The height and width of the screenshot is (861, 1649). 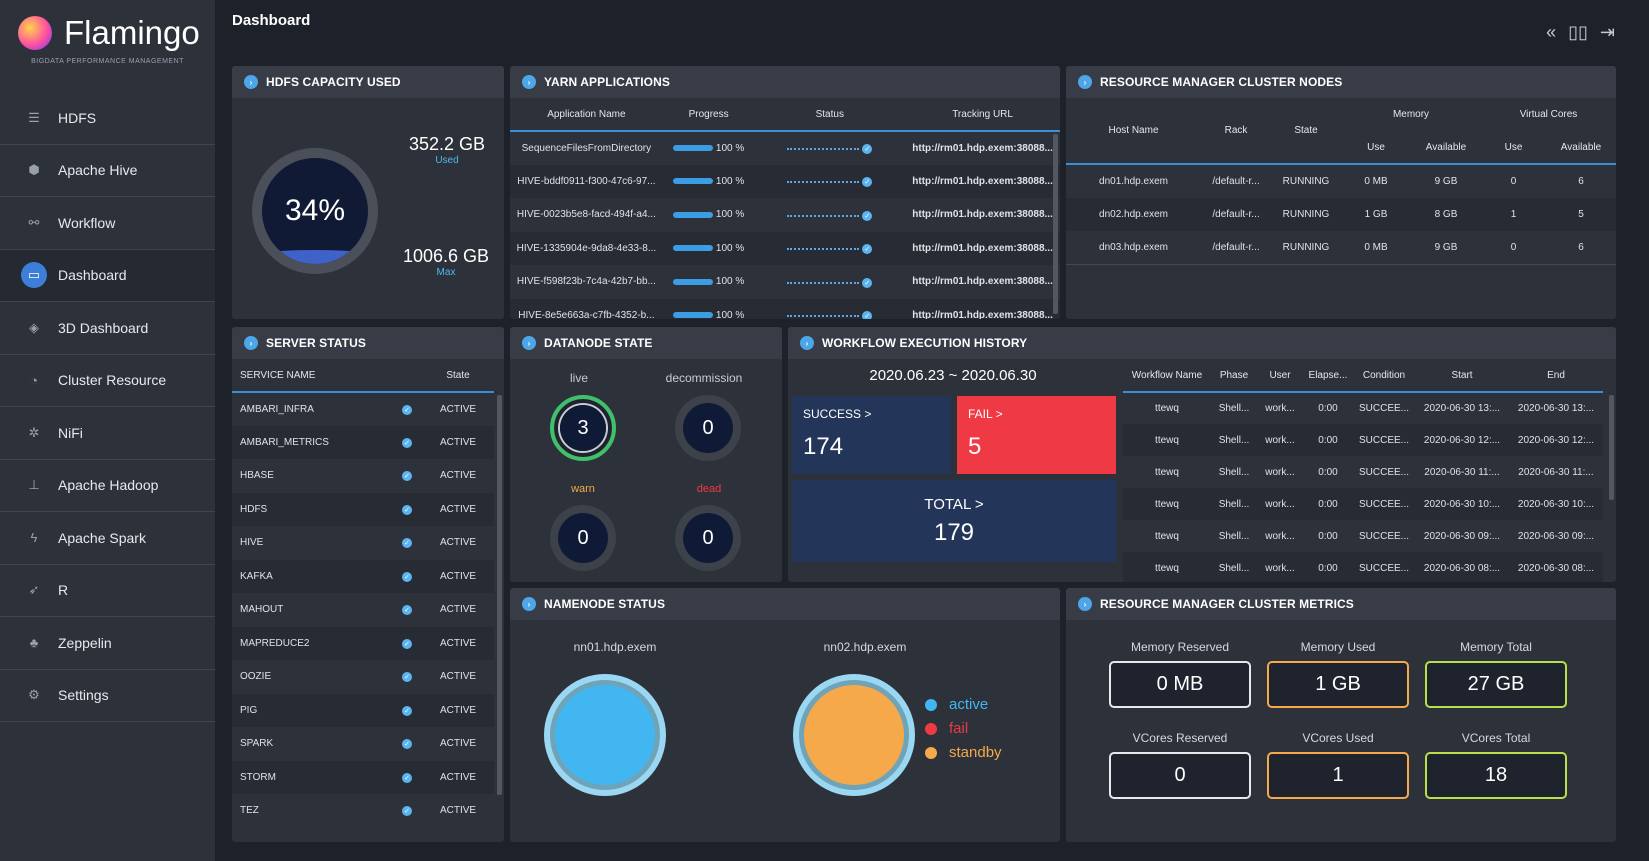 What do you see at coordinates (708, 114) in the screenshot?
I see `col-progress: Progress` at bounding box center [708, 114].